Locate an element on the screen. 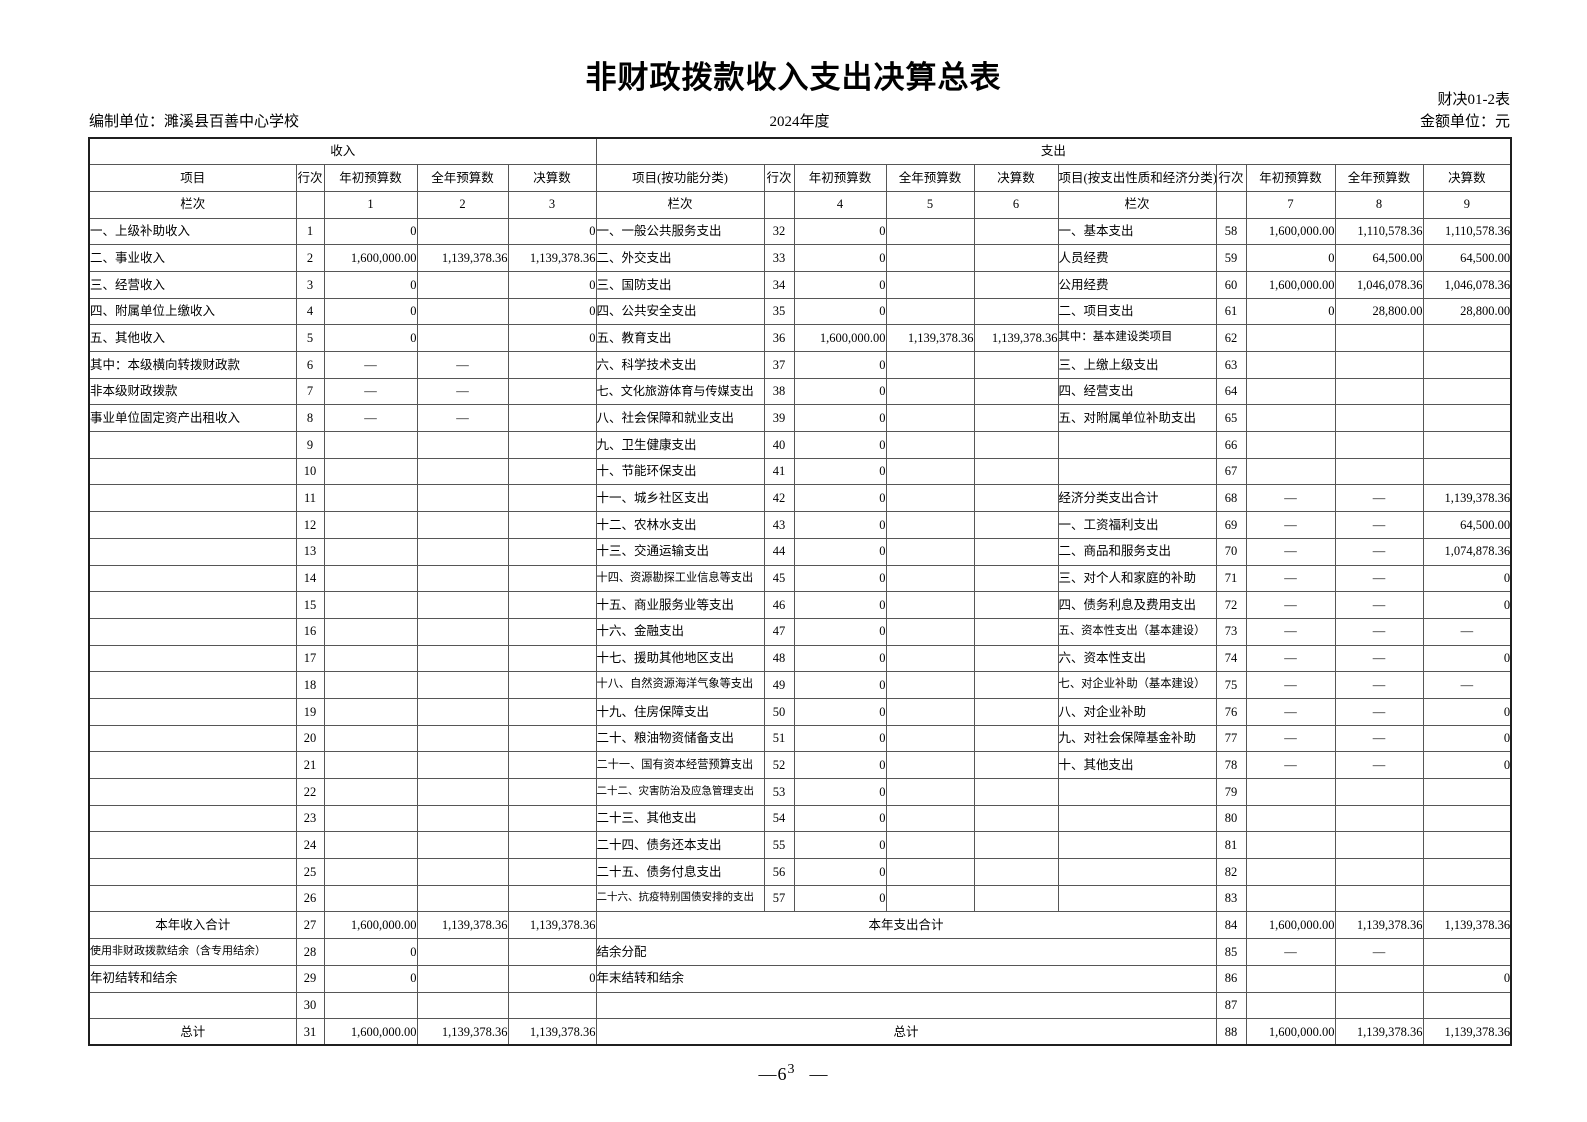 The width and height of the screenshot is (1587, 1122). income-value-cell: 1,139,378.36 is located at coordinates (462, 1032).